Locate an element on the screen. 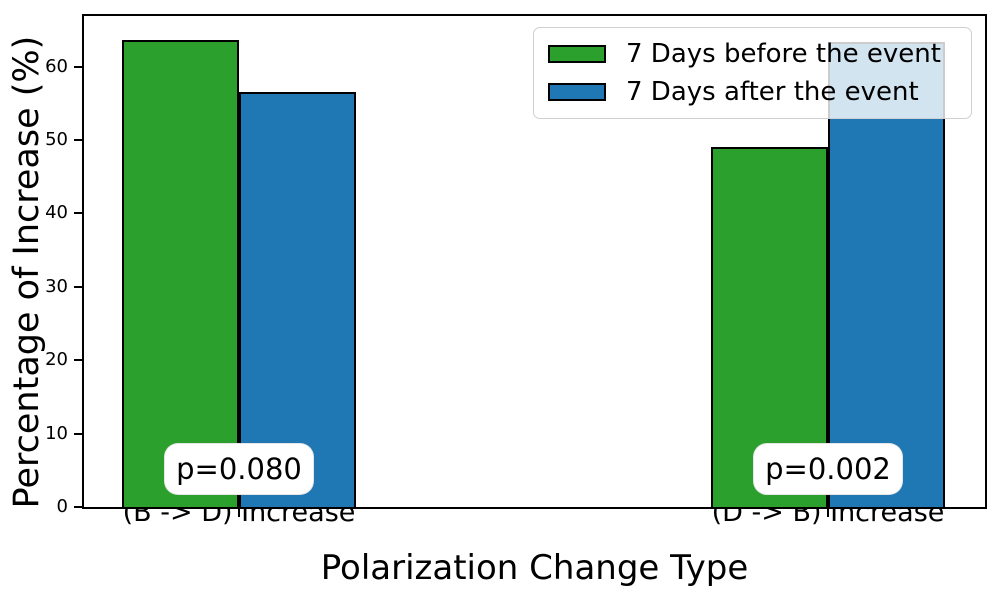 The width and height of the screenshot is (1000, 600). y-axis-label: Percentage of Increase (%) is located at coordinates (27, 272).